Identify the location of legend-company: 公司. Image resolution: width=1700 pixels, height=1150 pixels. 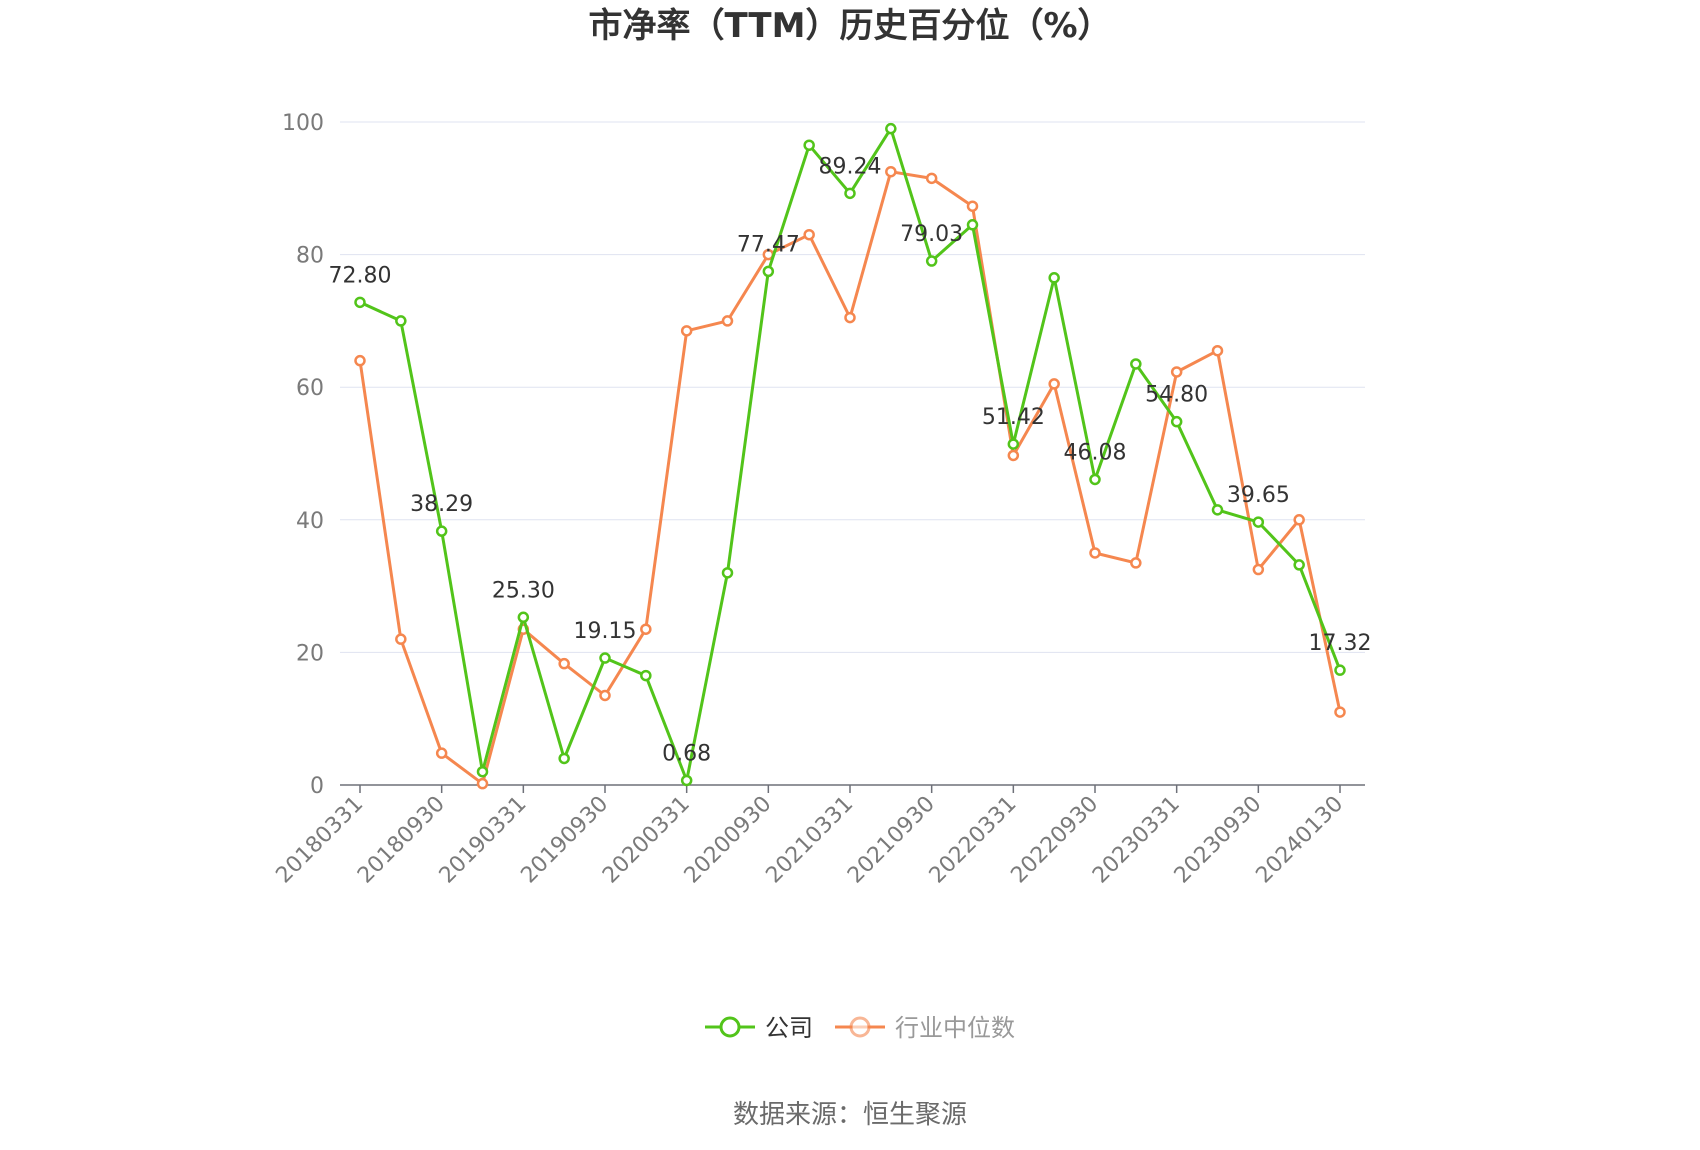
(759, 1028).